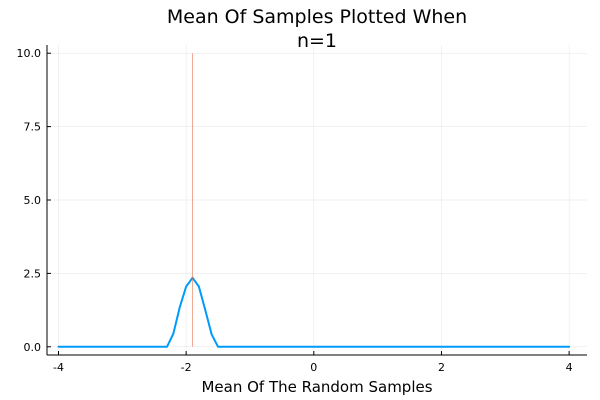 This screenshot has height=400, width=600. What do you see at coordinates (186, 367) in the screenshot?
I see `x-tick-label: -2` at bounding box center [186, 367].